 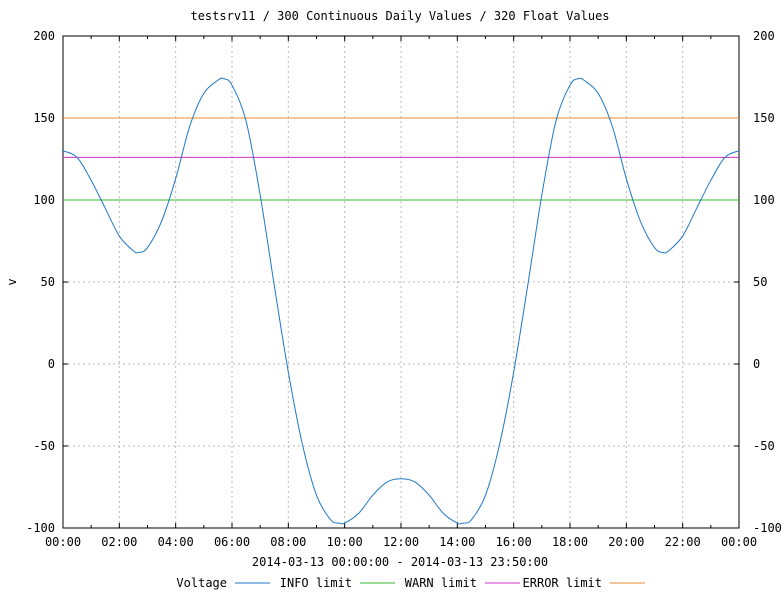 I want to click on legend: Voltage INFO limit WARN limit ERROR limit, so click(x=410, y=583).